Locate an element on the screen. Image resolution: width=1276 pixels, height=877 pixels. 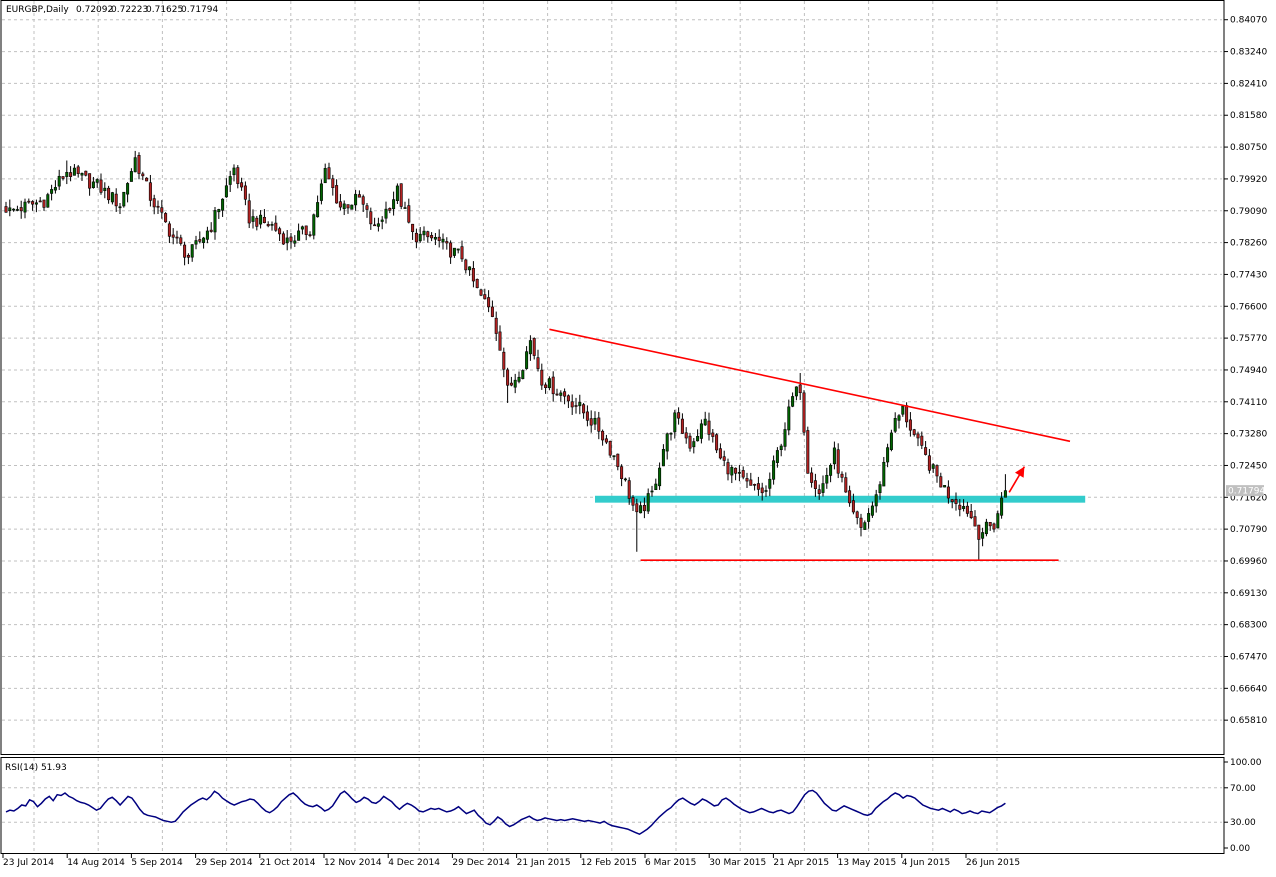
price-tick-label: 0.74110 is located at coordinates (1248, 403).